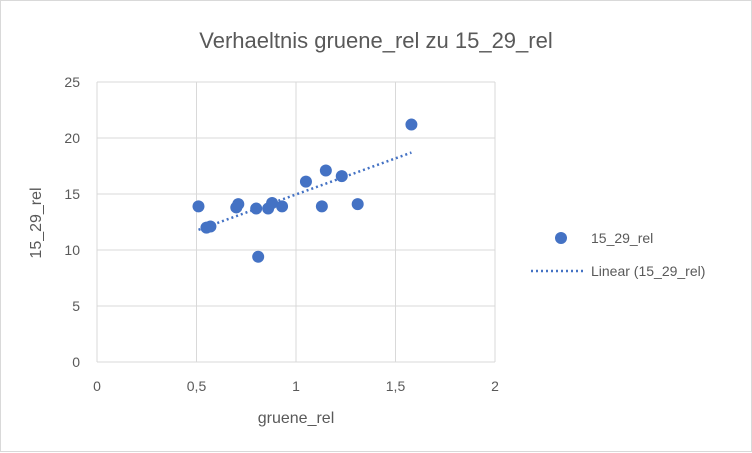 The image size is (752, 453). What do you see at coordinates (396, 386) in the screenshot?
I see `x-tick-label: 1,5` at bounding box center [396, 386].